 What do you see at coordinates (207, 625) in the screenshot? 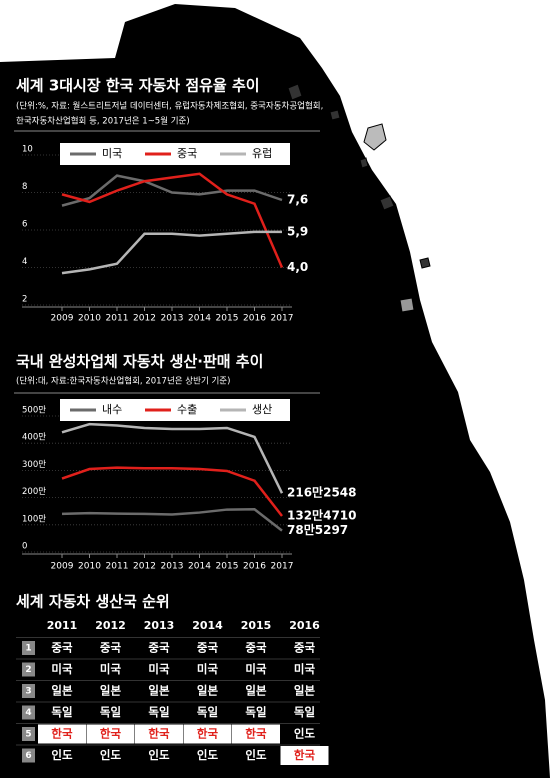
I see `column-header: 2014` at bounding box center [207, 625].